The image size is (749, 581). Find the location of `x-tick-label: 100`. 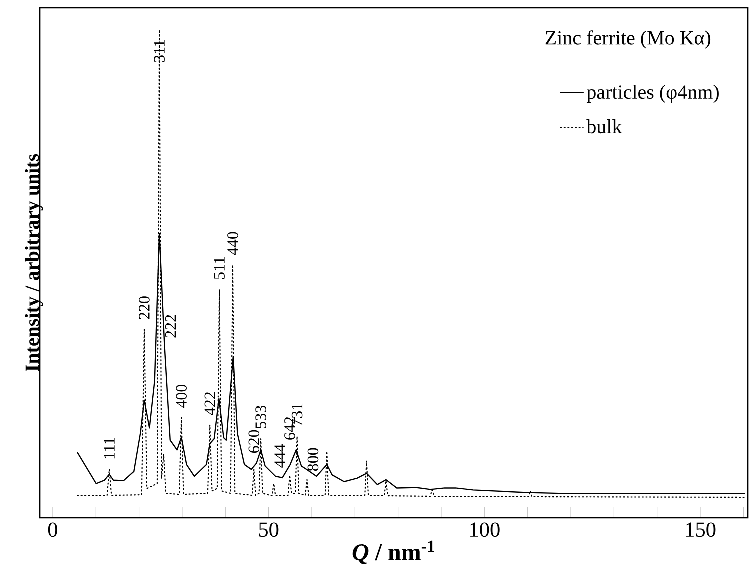

x-tick-label: 100 is located at coordinates (485, 530).